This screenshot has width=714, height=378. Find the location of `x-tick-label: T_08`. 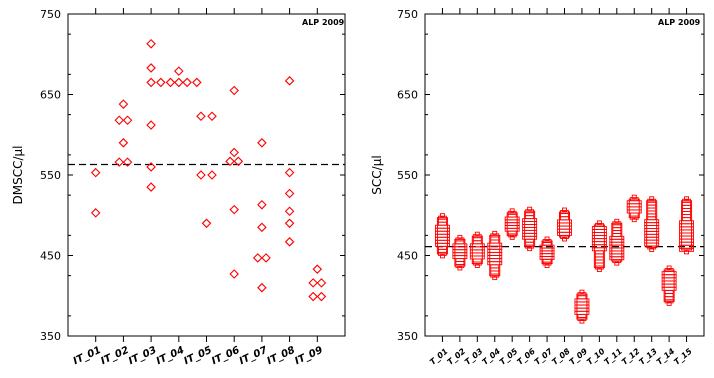

x-tick-label: T_08 is located at coordinates (561, 356).